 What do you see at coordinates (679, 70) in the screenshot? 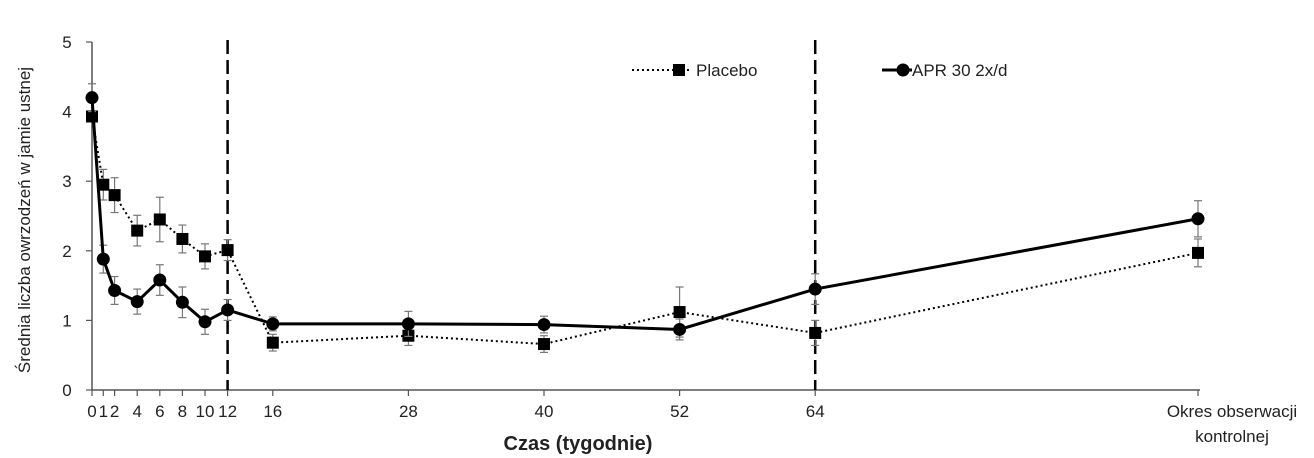
I see `legend-marker-placebo` at bounding box center [679, 70].